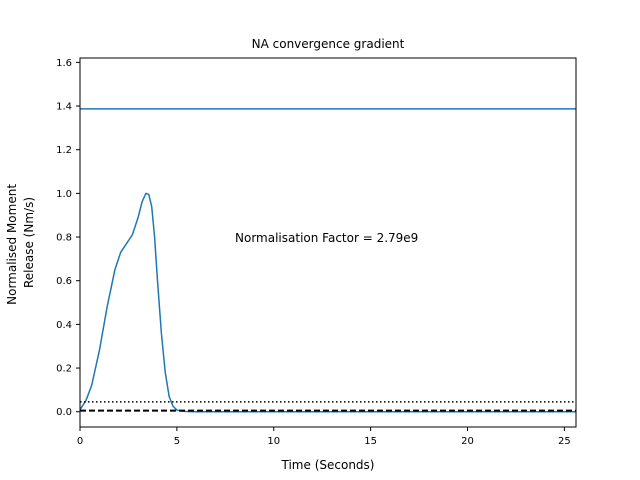  Describe the element at coordinates (64, 238) in the screenshot. I see `y-tick-label: 0.8` at that location.